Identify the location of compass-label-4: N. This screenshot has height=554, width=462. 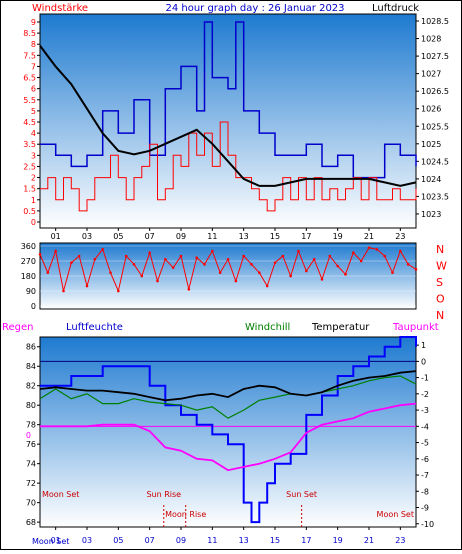
(440, 315).